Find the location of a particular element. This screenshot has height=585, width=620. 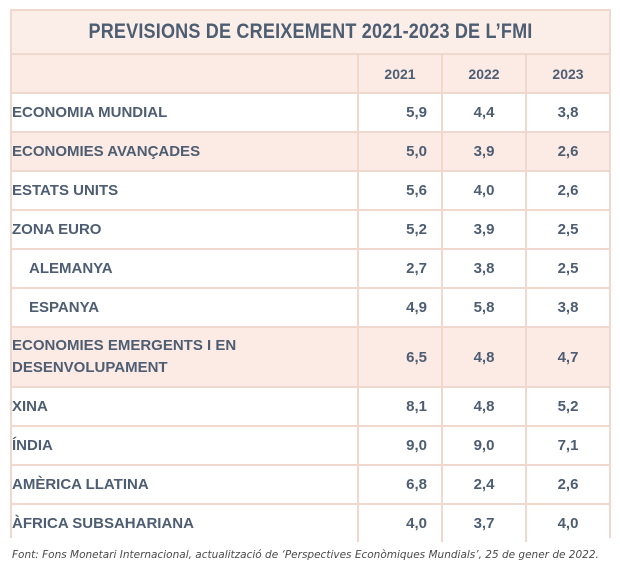

row-label: ÀFRICA SUBSAHARIANA is located at coordinates (185, 522).